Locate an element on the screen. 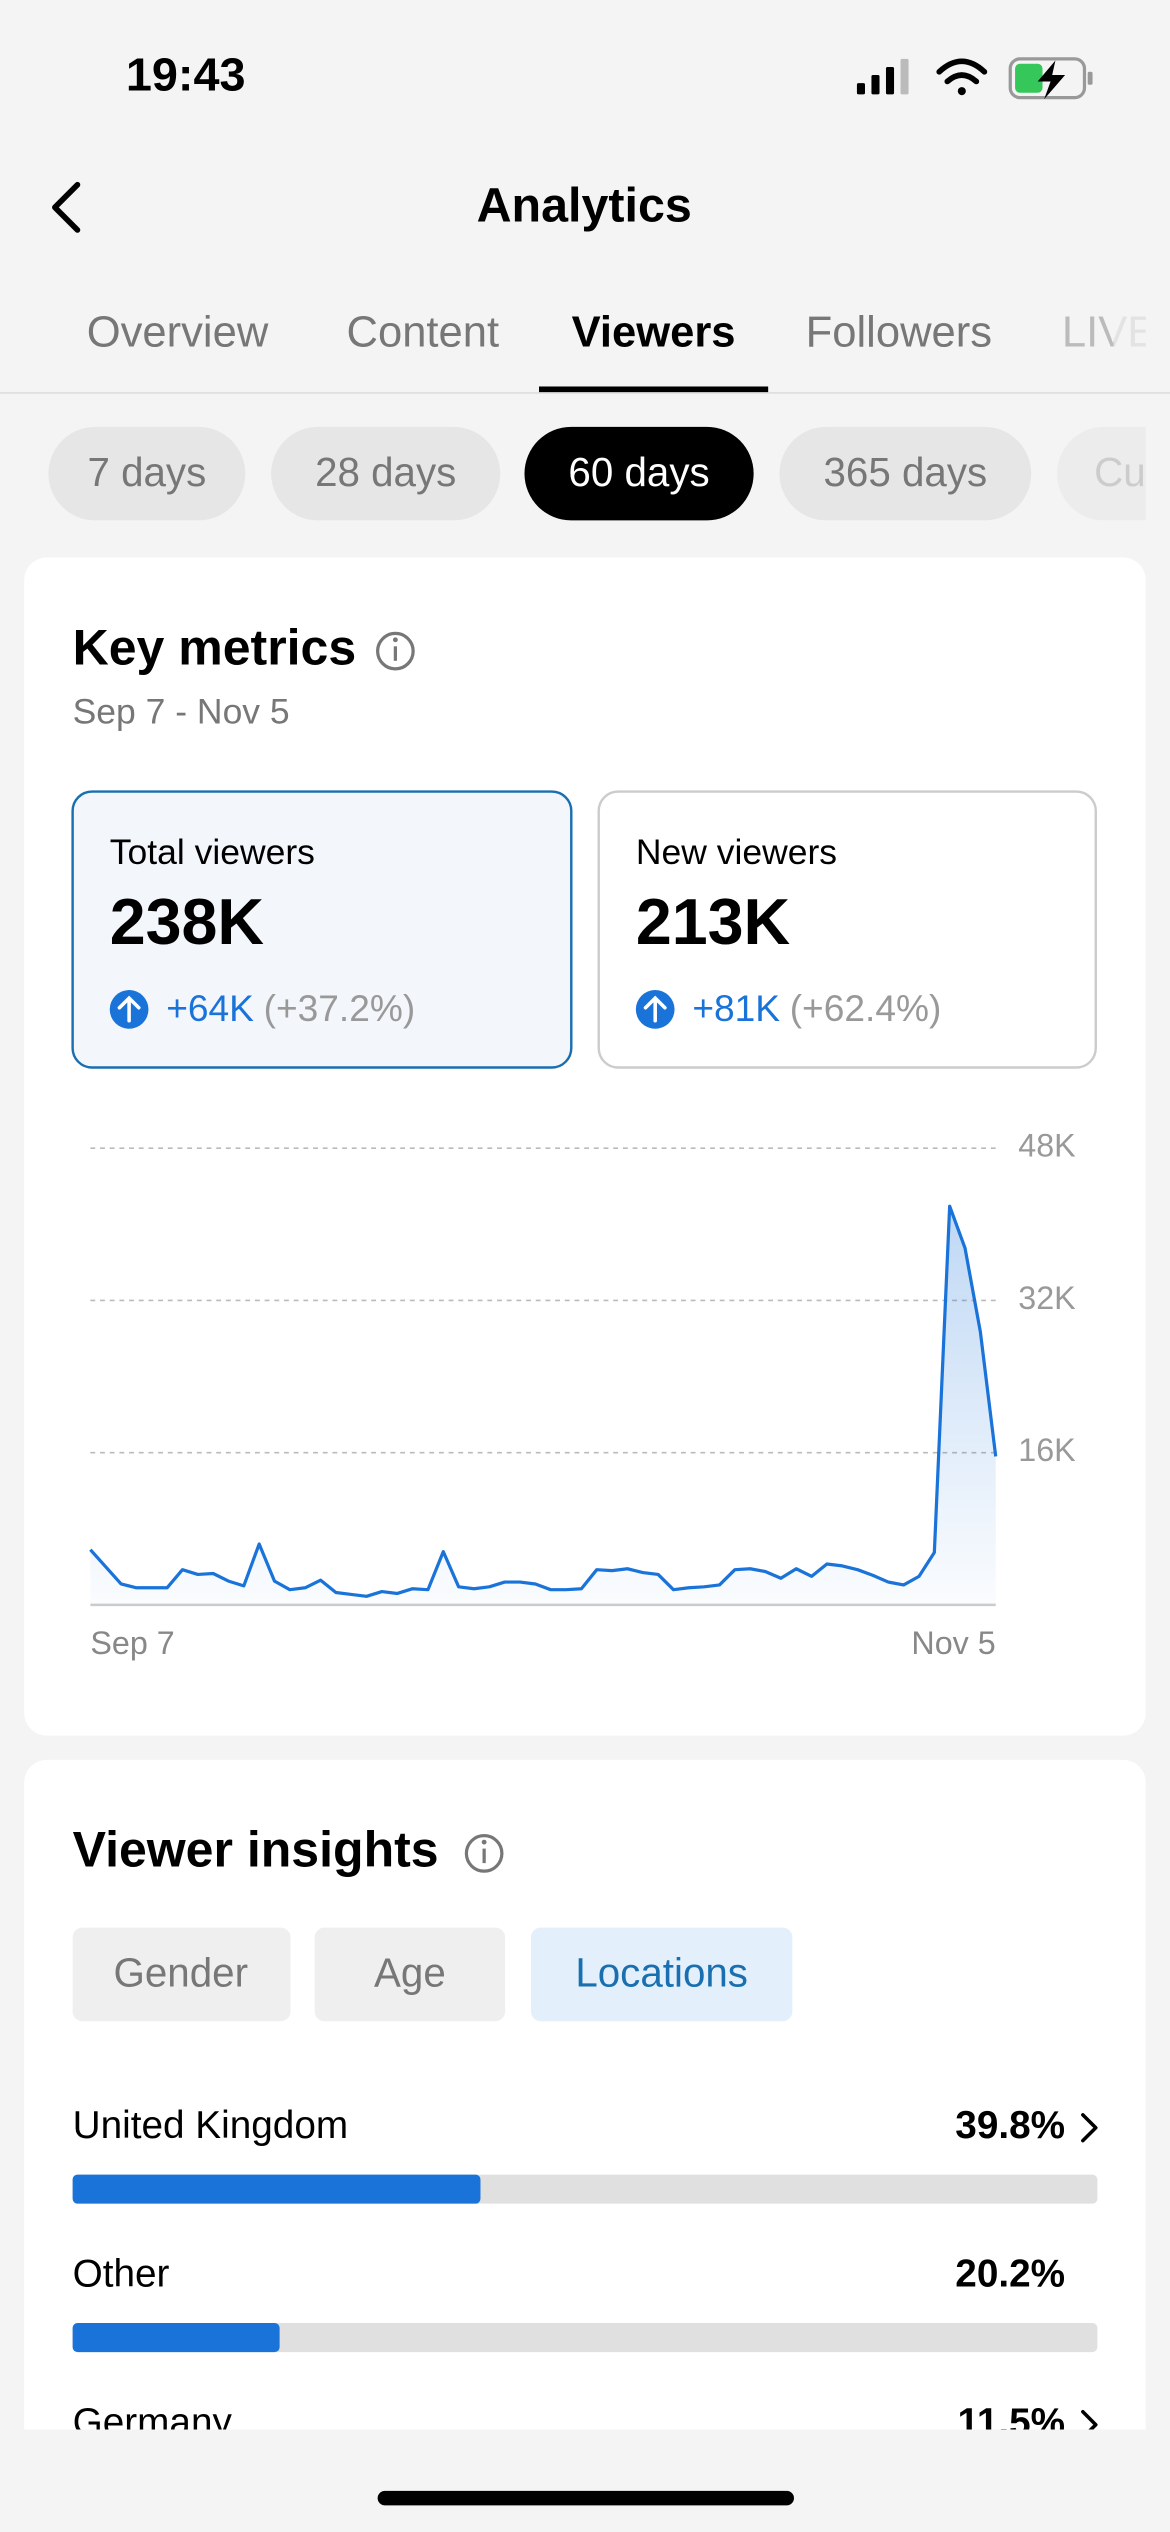 This screenshot has width=1170, height=2532. section-title: Key metrics is located at coordinates (215, 647).